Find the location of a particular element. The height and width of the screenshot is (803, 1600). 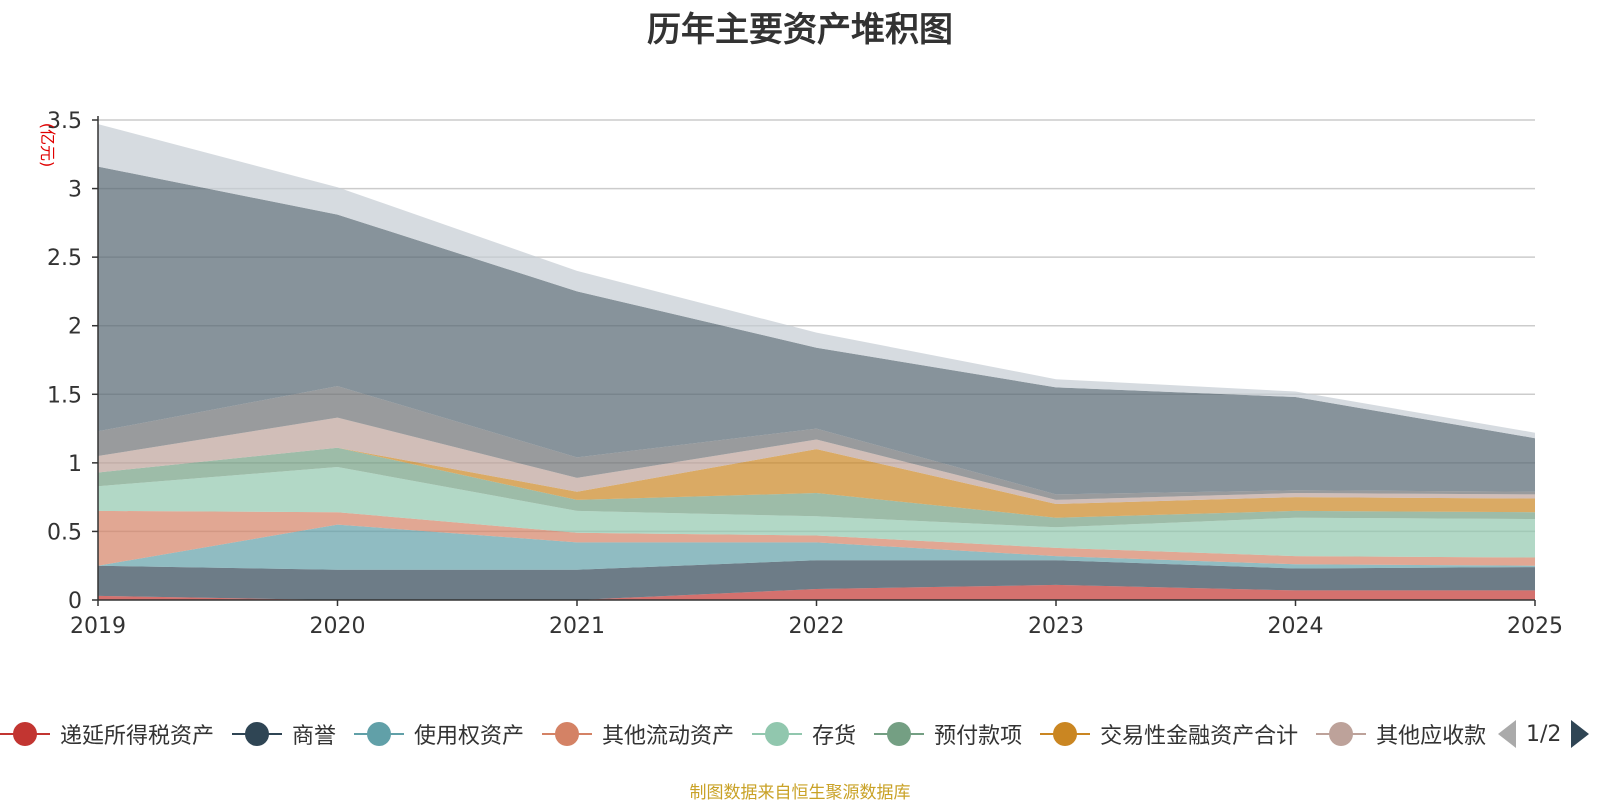

x-tick-label: 2025 is located at coordinates (1535, 626).